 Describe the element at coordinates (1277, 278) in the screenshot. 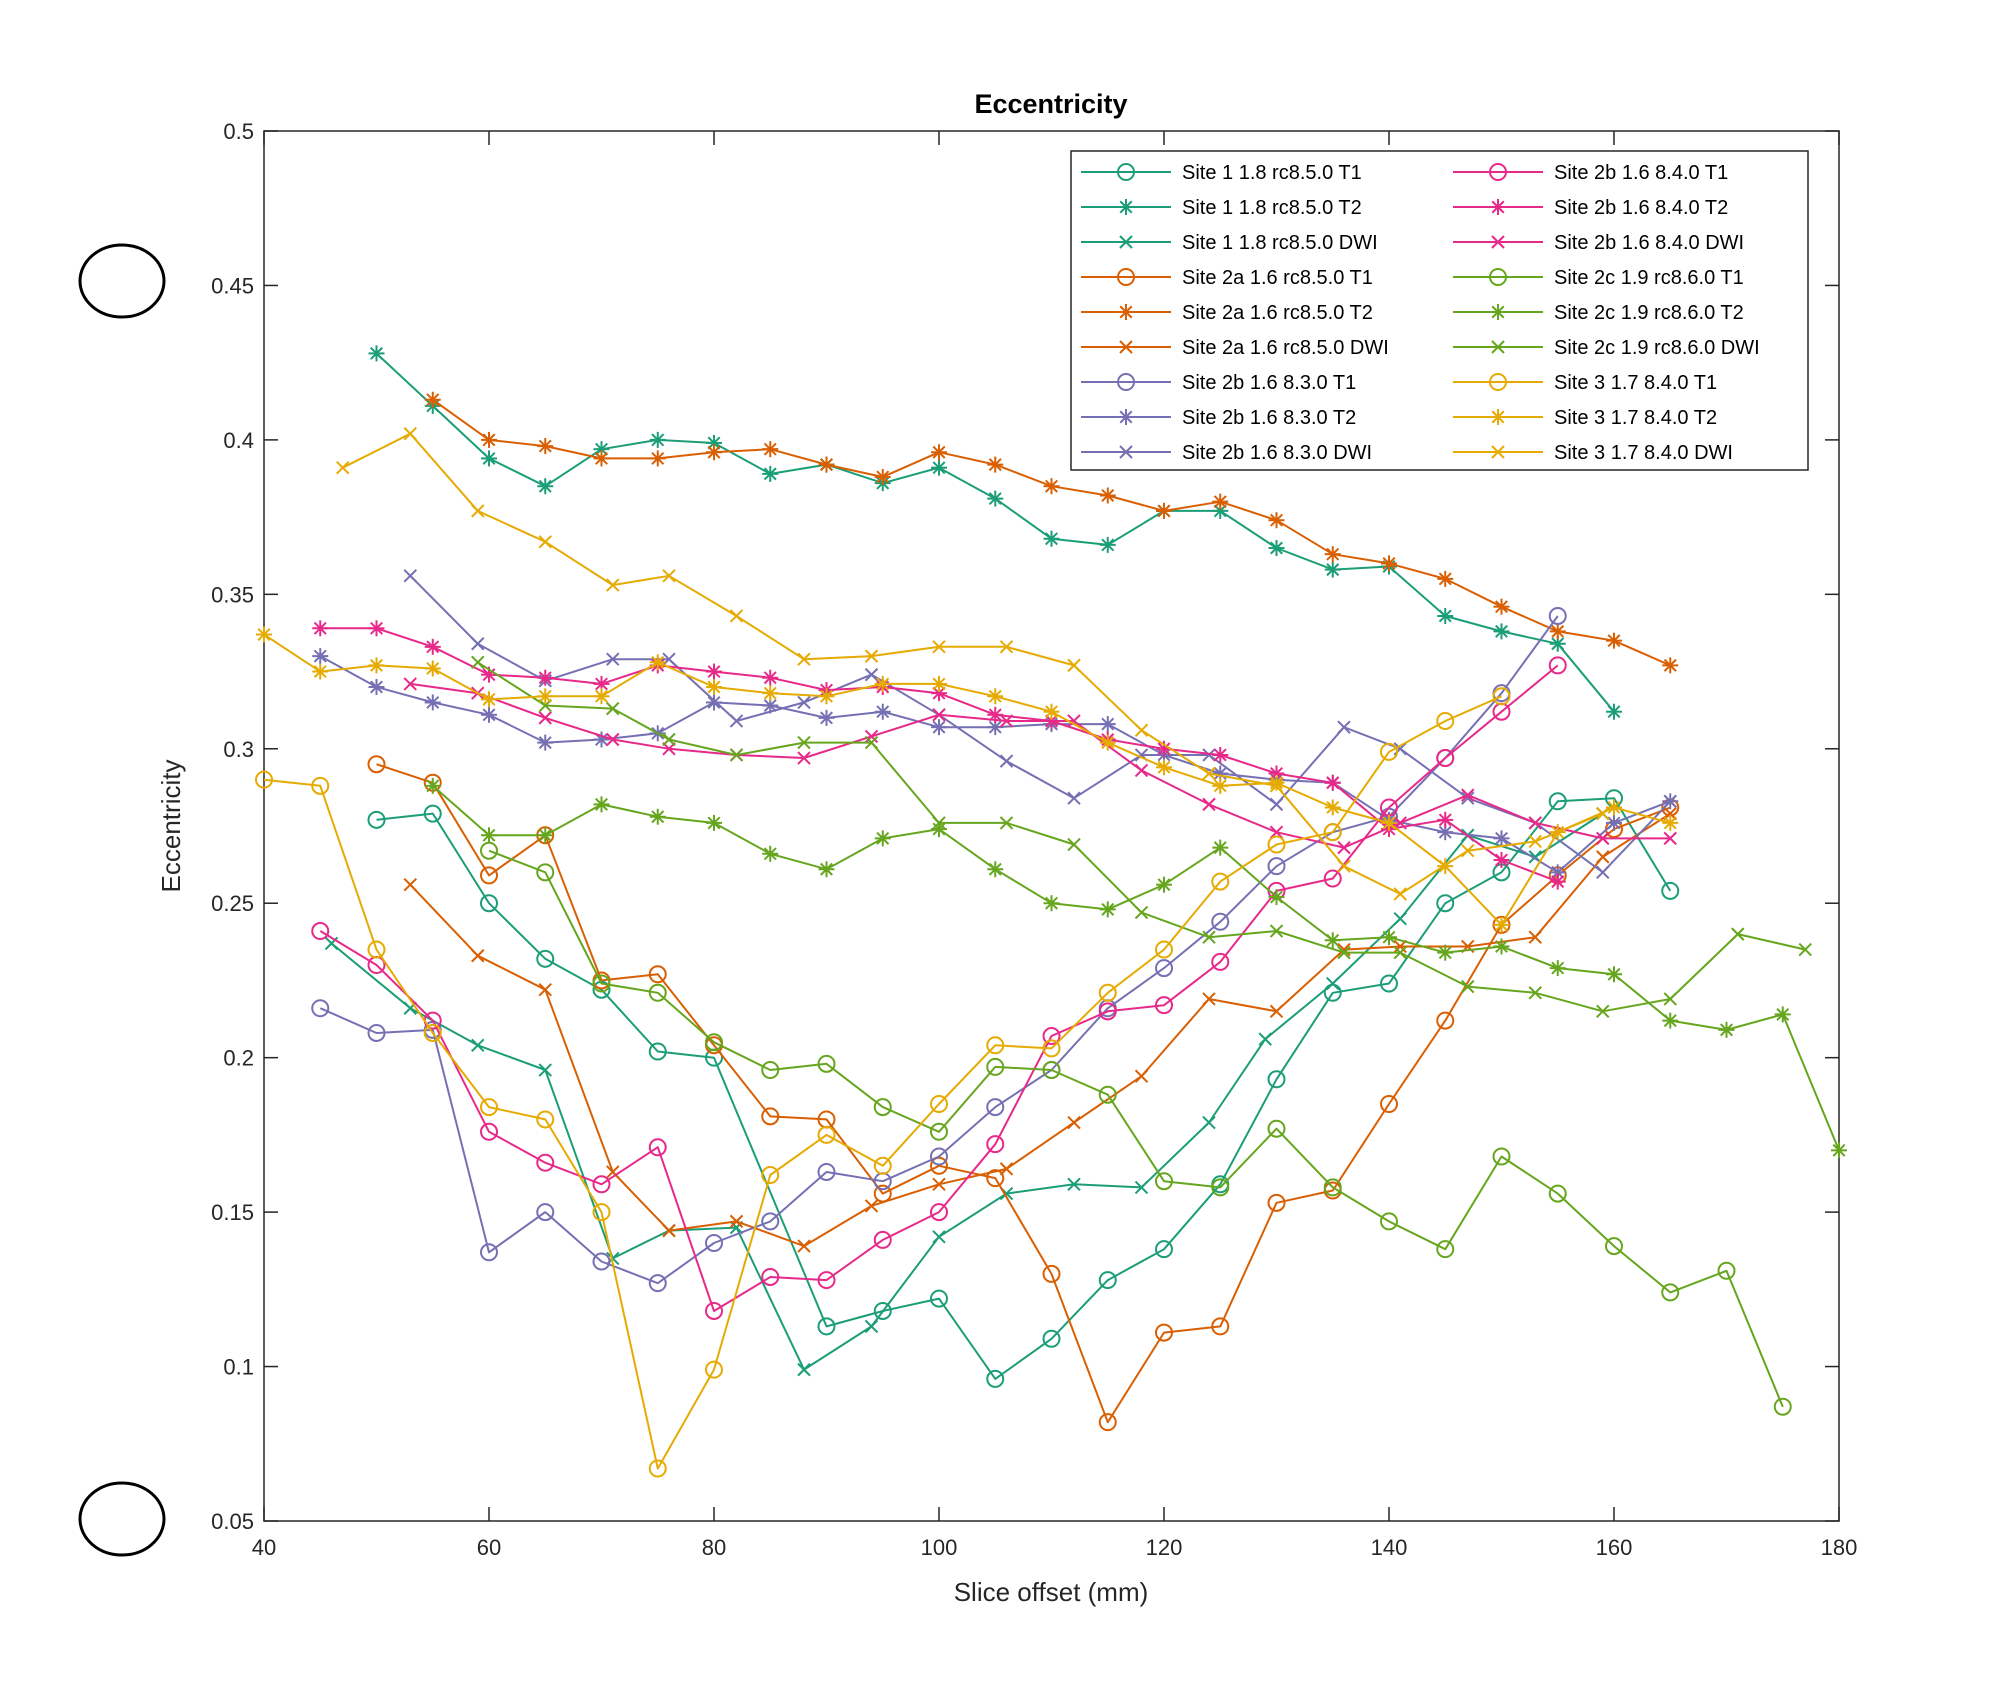

I see `legend-label: Site 2a 1.6 rc8.5.0 T1` at that location.